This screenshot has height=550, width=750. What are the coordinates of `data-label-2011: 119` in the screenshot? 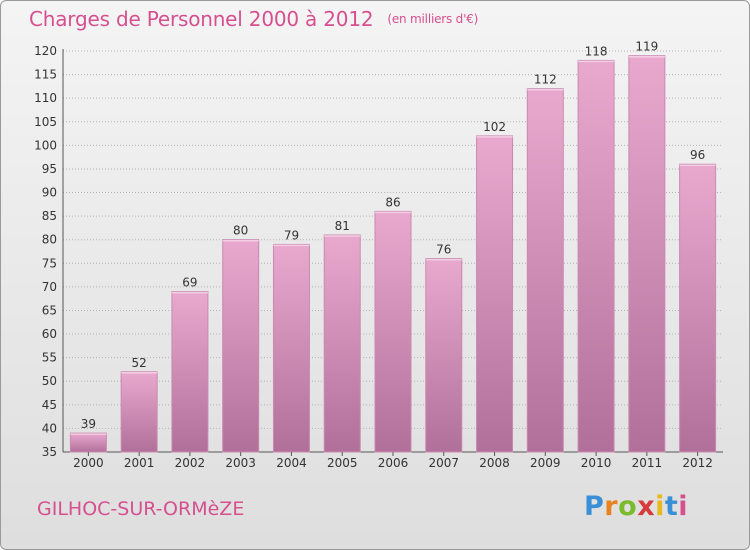 It's located at (646, 47).